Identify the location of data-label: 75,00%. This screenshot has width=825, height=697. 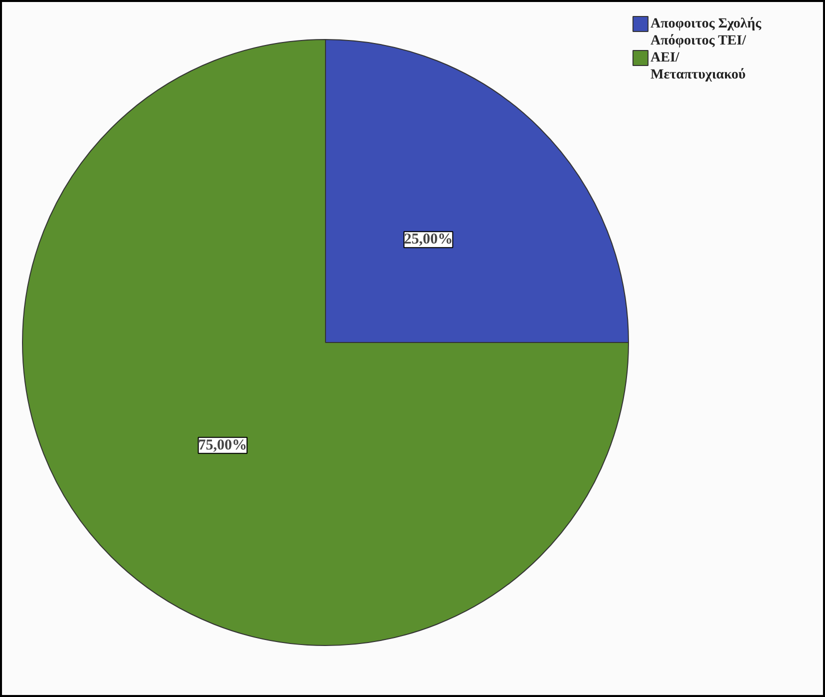
(223, 445).